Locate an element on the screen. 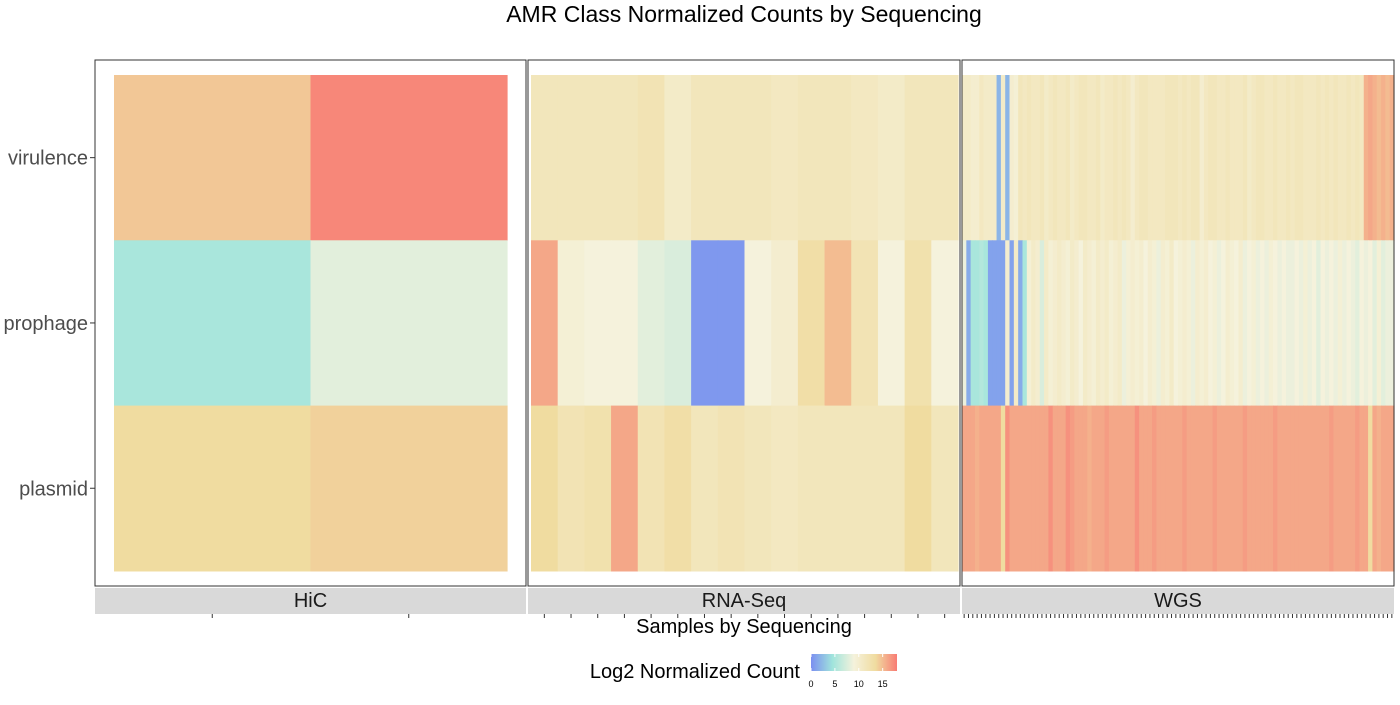 This screenshot has width=1400, height=705. legend-tick-label: 5 is located at coordinates (834, 684).